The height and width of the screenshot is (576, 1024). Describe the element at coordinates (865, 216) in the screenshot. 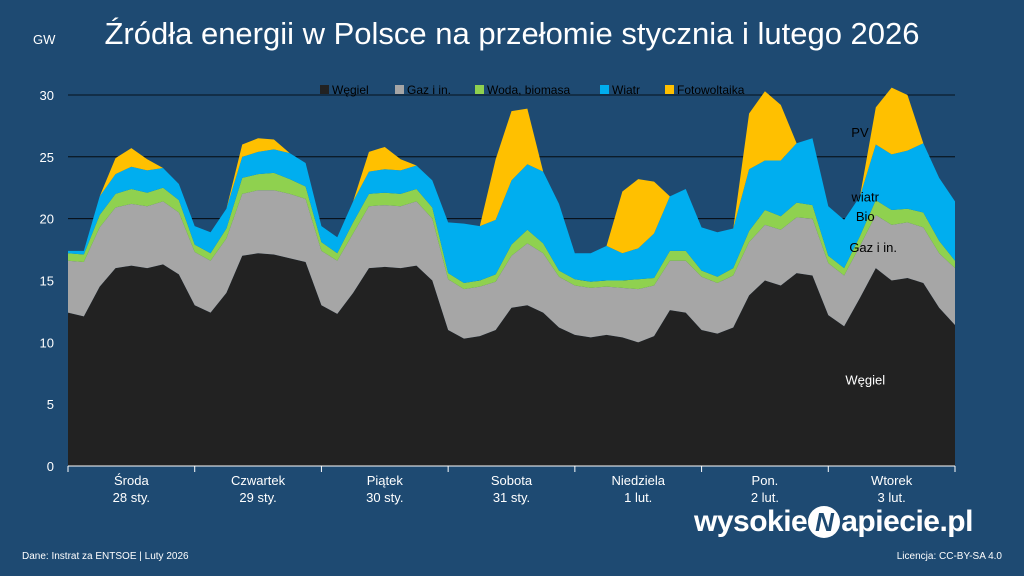

I see `annotation-label: Bio` at that location.